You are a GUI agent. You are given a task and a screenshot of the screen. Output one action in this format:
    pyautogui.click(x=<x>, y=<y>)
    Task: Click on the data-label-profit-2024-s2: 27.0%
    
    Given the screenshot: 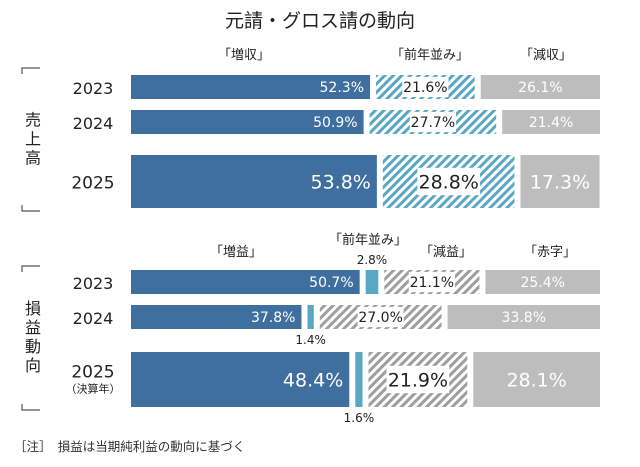 What is the action you would take?
    pyautogui.click(x=380, y=318)
    